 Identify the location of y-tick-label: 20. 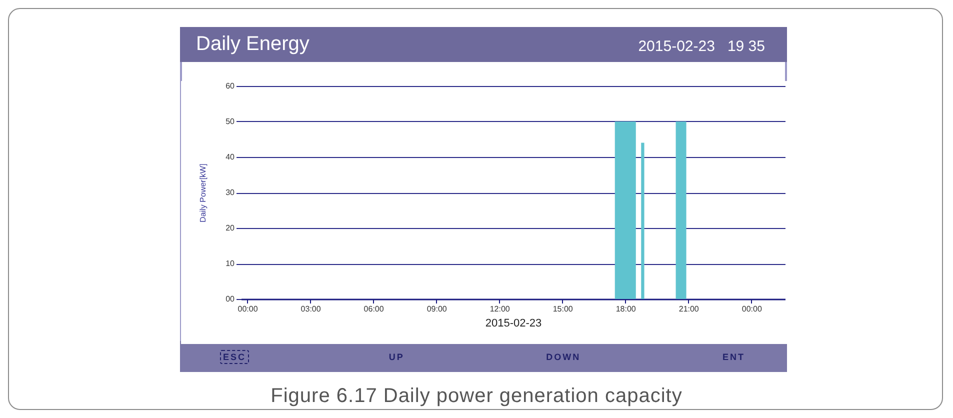
(231, 228).